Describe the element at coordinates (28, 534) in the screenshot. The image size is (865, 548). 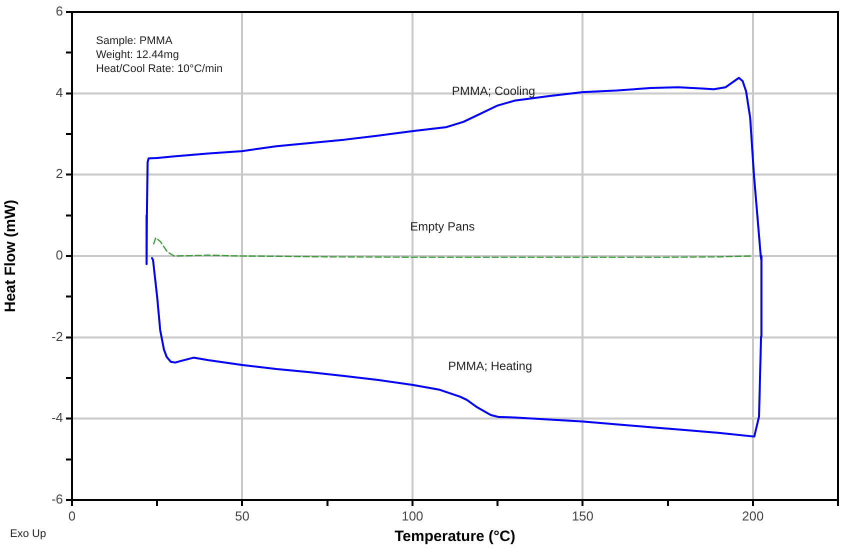
I see `text: Exo Up` at that location.